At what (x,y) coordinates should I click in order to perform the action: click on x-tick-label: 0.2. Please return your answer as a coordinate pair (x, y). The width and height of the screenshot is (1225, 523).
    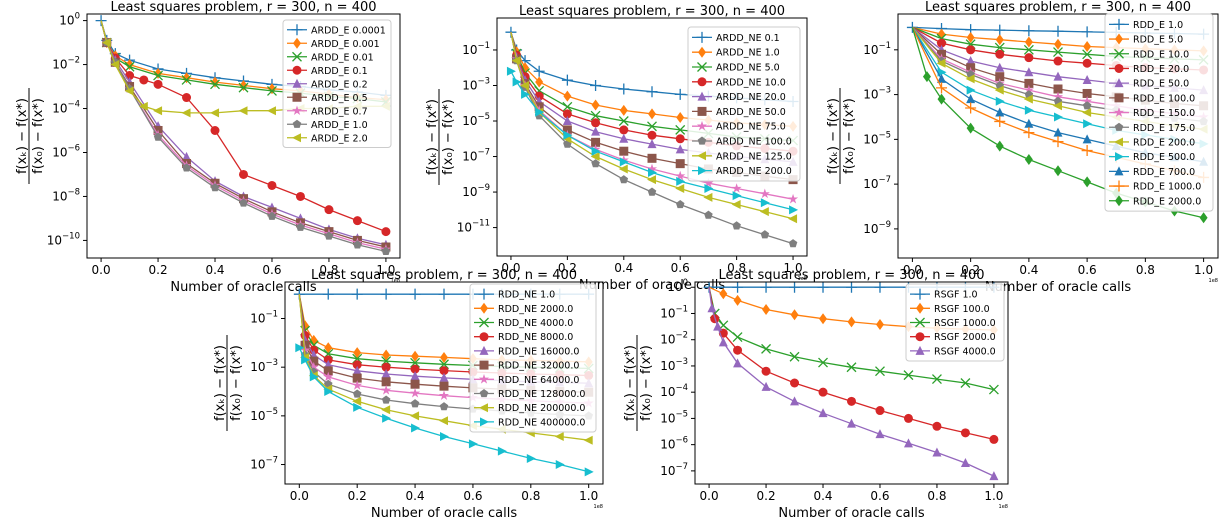
    Looking at the image, I should click on (970, 270).